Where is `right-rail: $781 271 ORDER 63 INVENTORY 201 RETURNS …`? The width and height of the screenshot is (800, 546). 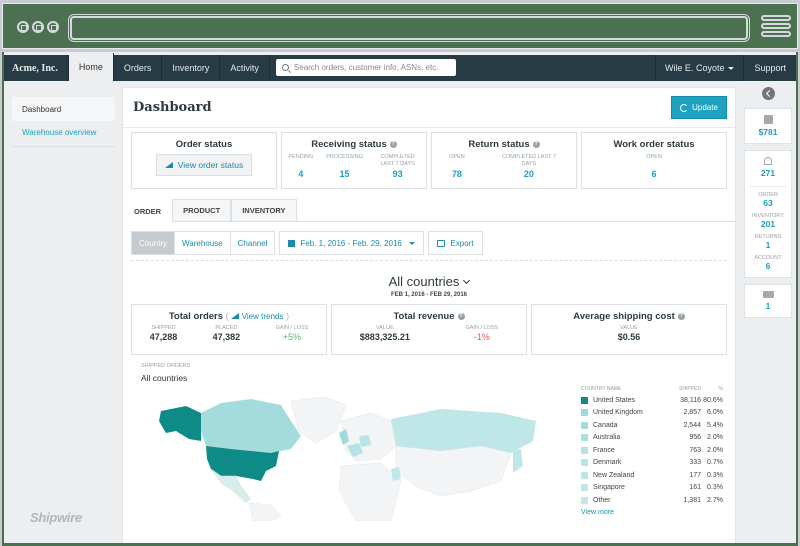 right-rail: $781 271 ORDER 63 INVENTORY 201 RETURNS … is located at coordinates (768, 312).